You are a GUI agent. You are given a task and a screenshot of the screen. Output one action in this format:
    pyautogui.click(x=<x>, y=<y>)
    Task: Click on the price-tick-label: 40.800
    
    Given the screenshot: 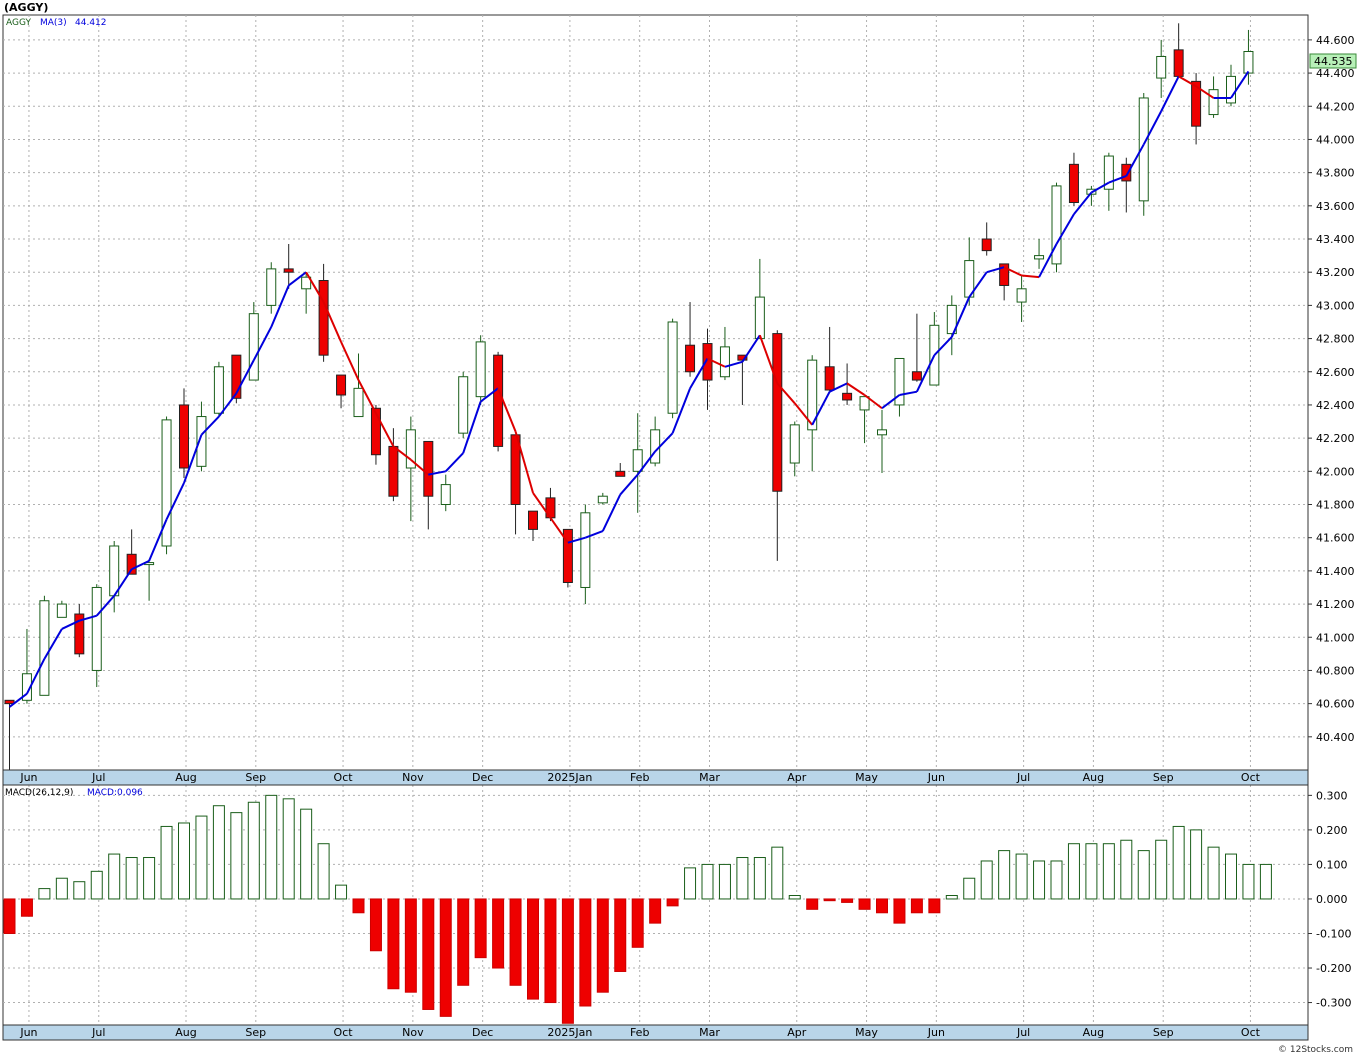 What is the action you would take?
    pyautogui.click(x=1335, y=670)
    